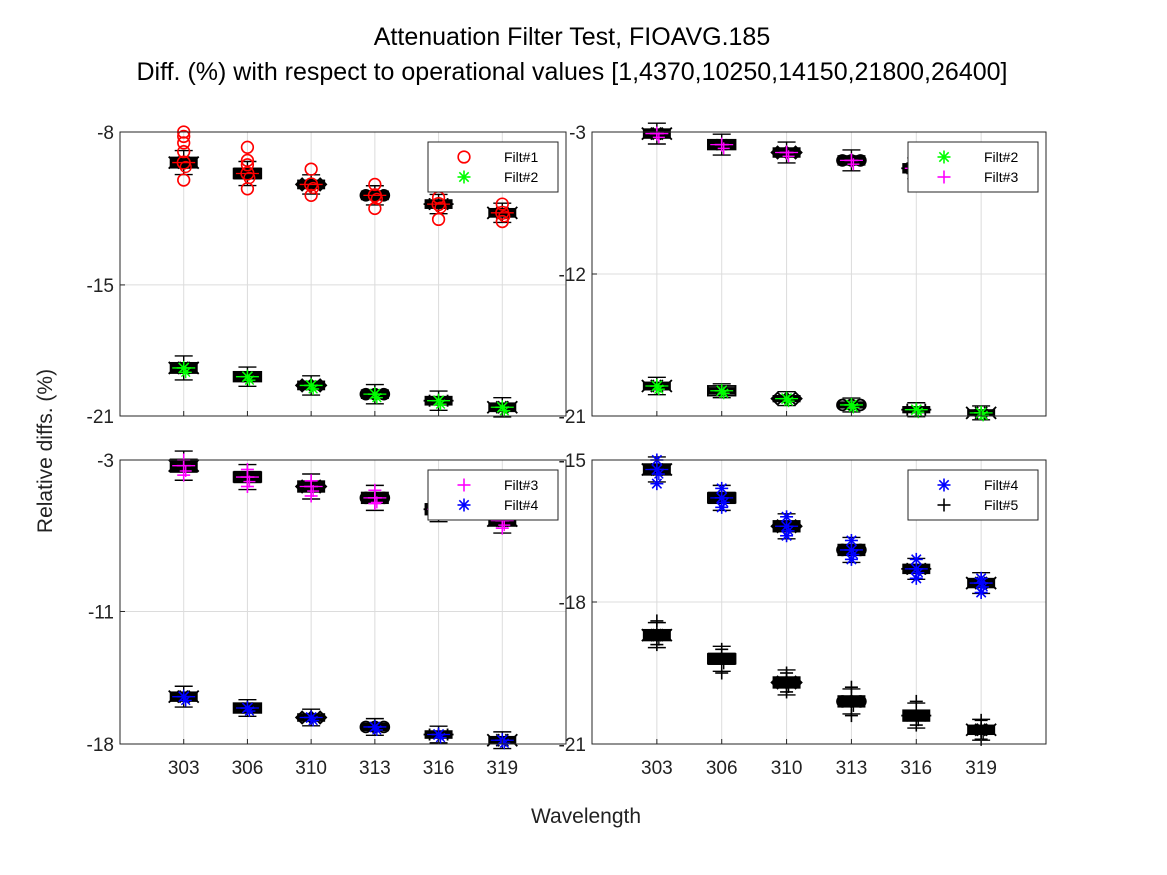  What do you see at coordinates (803, 275) in the screenshot?
I see `subplot-top-right: -3 -12 -21 Filt#2 Filt#3` at bounding box center [803, 275].